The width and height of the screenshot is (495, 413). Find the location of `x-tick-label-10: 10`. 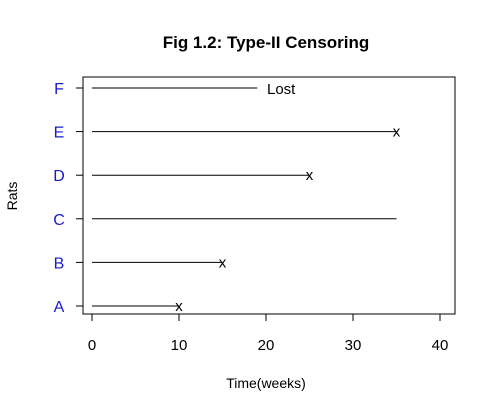

x-tick-label-10: 10 is located at coordinates (179, 345).